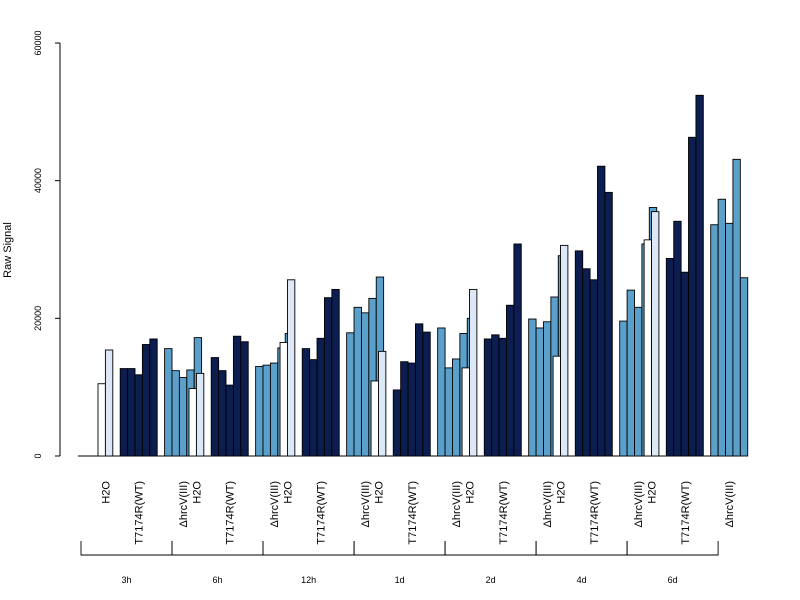 This screenshot has width=800, height=600. I want to click on time-label: 12h, so click(308, 580).